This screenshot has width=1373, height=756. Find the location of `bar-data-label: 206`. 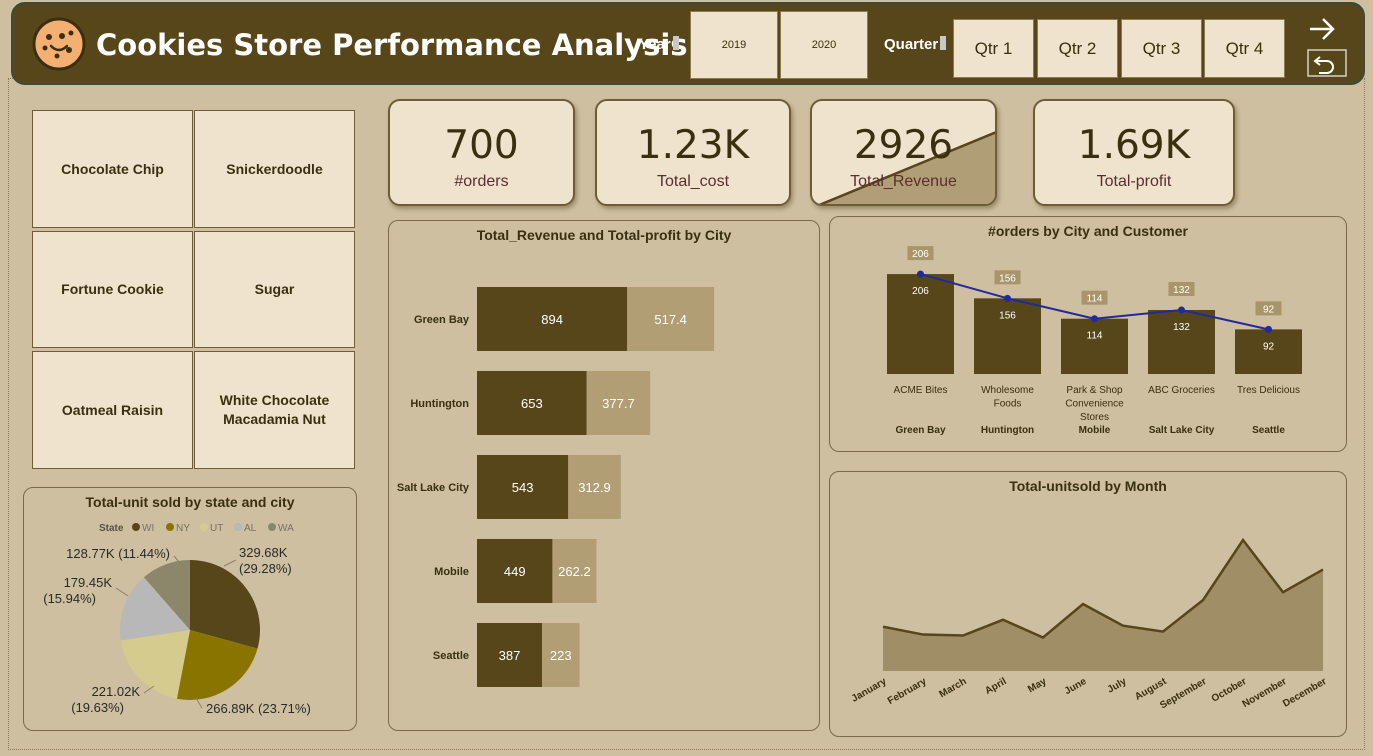

bar-data-label: 206 is located at coordinates (920, 291).